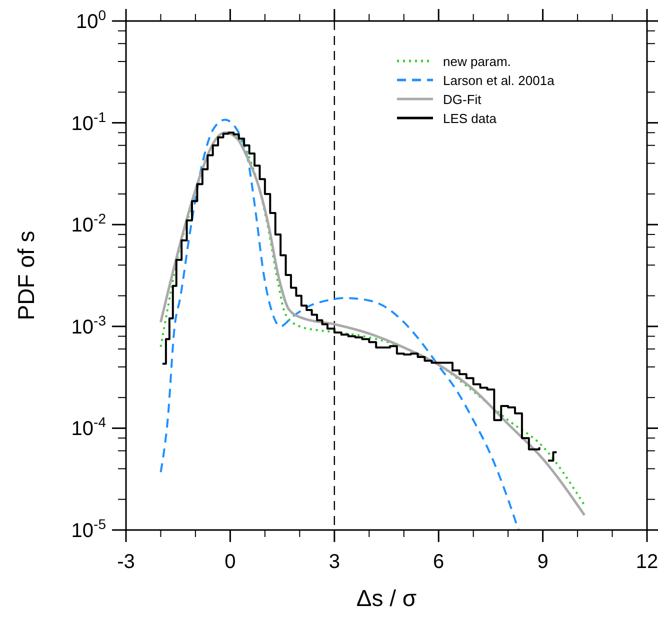  I want to click on y-tick-label: 10$^{-1}$, so click(88, 121).